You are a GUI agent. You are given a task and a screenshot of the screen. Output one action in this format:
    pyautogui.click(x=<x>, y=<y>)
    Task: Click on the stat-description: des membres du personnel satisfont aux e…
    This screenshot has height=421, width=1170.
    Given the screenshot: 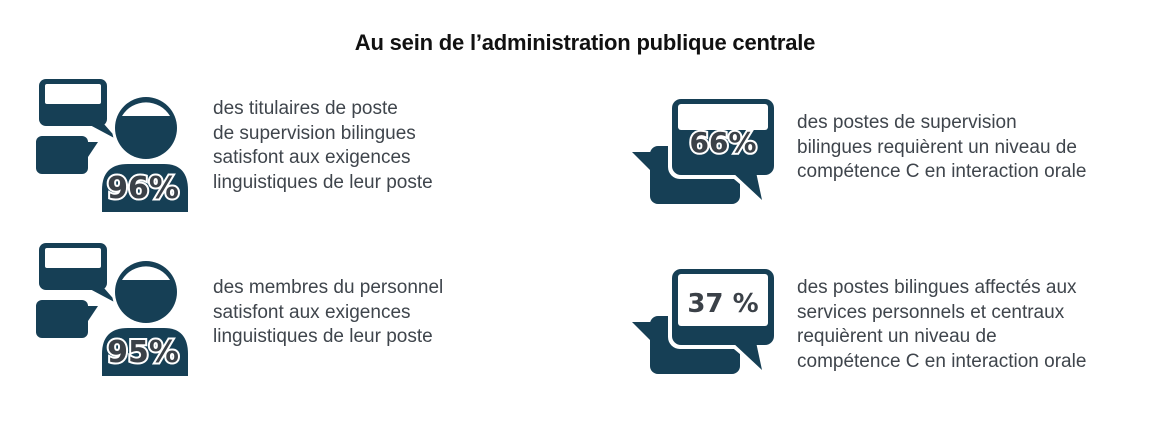 What is the action you would take?
    pyautogui.click(x=328, y=312)
    